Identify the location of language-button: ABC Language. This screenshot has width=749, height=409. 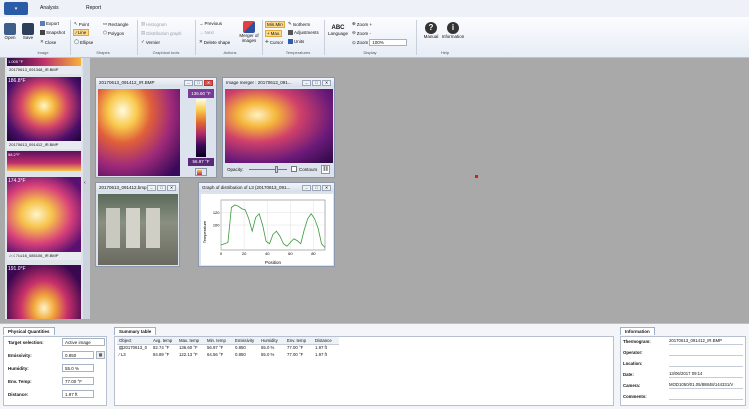
(338, 30).